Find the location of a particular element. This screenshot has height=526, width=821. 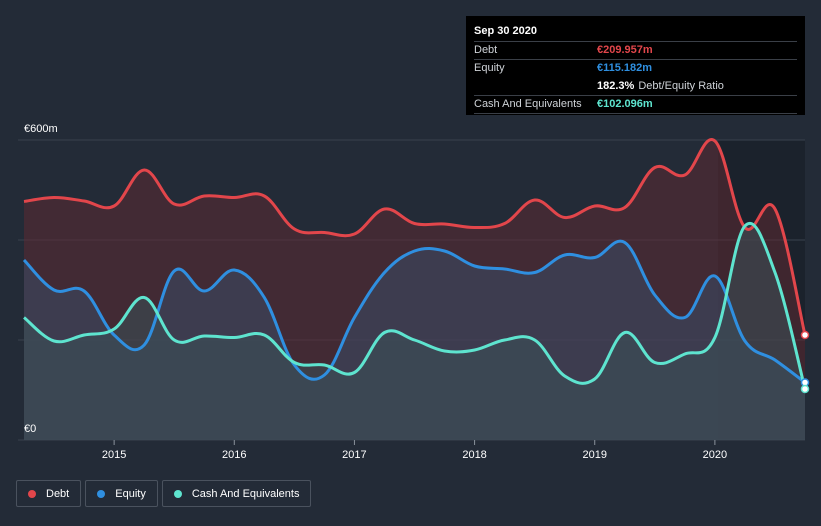

tooltip-date: Sep 30 2020 is located at coordinates (505, 31).